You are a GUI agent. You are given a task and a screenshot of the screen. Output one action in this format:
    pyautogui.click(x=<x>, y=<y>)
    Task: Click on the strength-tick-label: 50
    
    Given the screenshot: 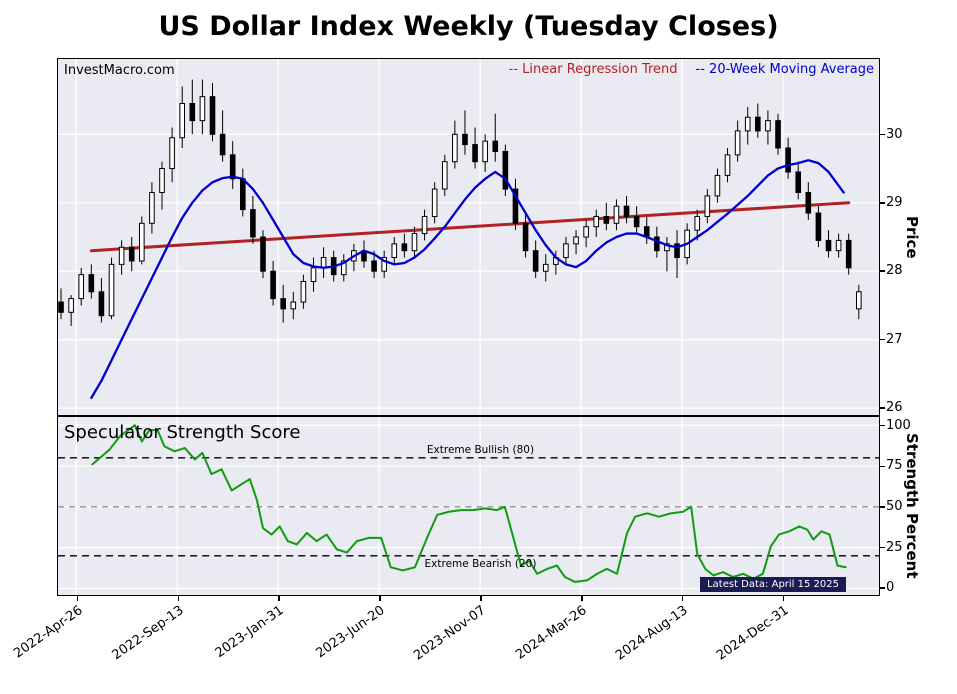 What is the action you would take?
    pyautogui.click(x=894, y=506)
    